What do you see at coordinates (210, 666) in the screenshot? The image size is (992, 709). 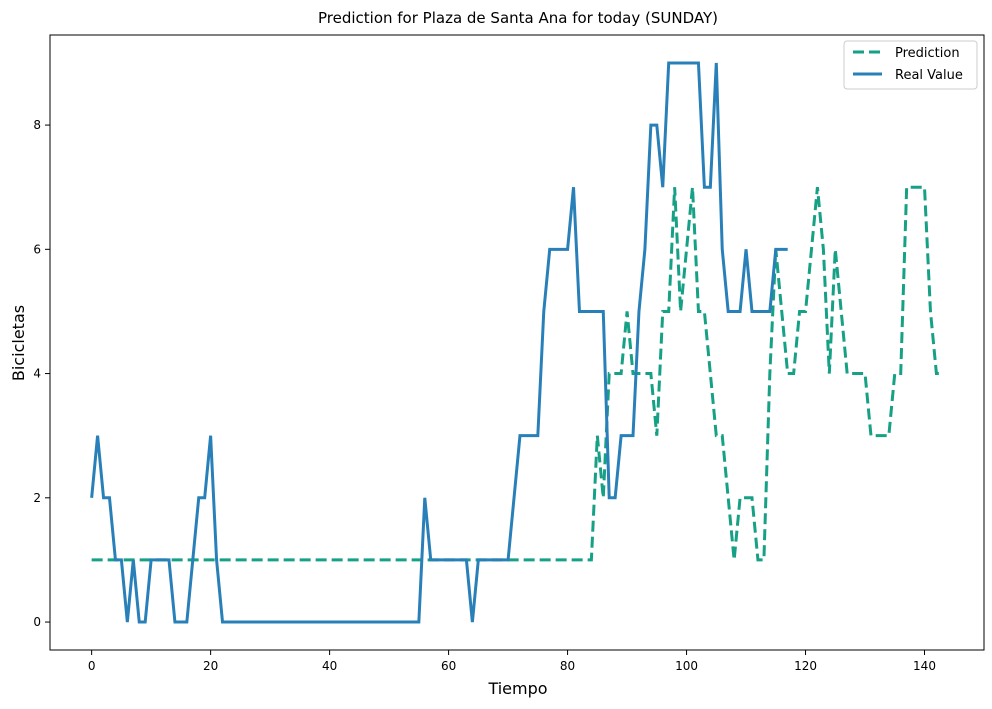 I see `x-tick-label: 20` at bounding box center [210, 666].